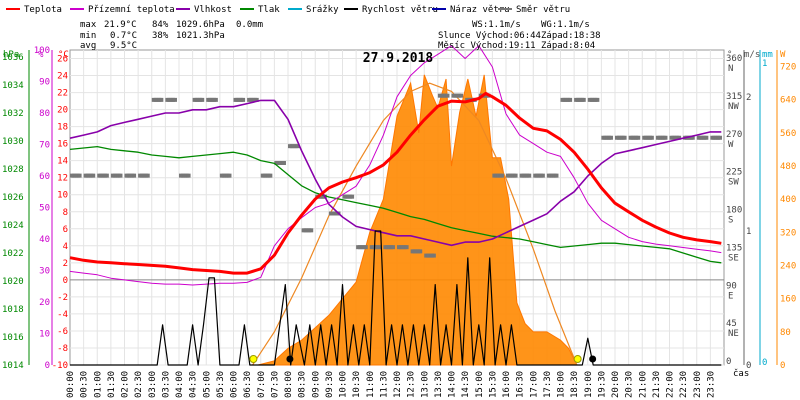 This screenshot has height=400, width=800. Describe the element at coordinates (11, 55) in the screenshot. I see `press-unit-label: hPa` at that location.